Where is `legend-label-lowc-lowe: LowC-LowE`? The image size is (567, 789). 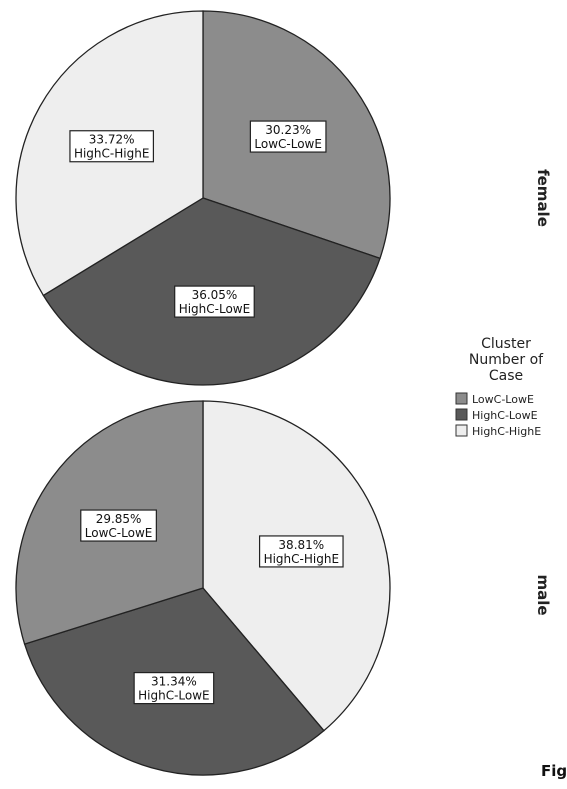 legend-label-lowc-lowe: LowC-LowE is located at coordinates (503, 399).